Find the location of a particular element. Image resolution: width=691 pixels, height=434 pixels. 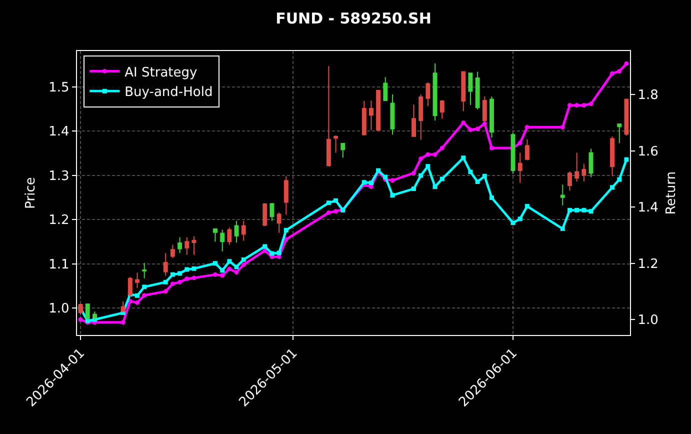

y2-tick-label: 1.4 is located at coordinates (648, 208).